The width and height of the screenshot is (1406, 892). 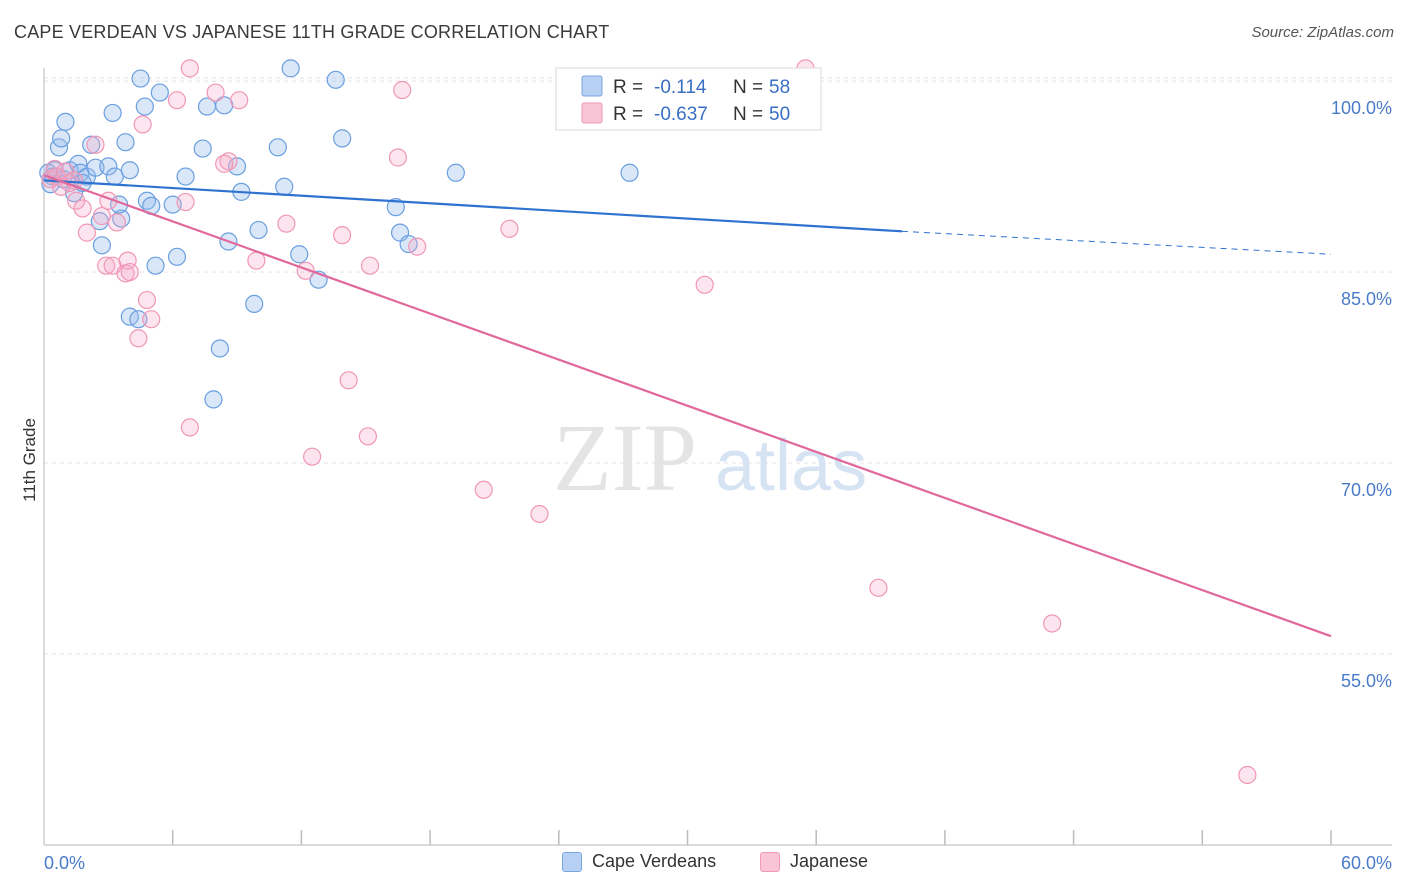 What do you see at coordinates (592, 86) in the screenshot?
I see `cape-verdean-stats-swatch` at bounding box center [592, 86].